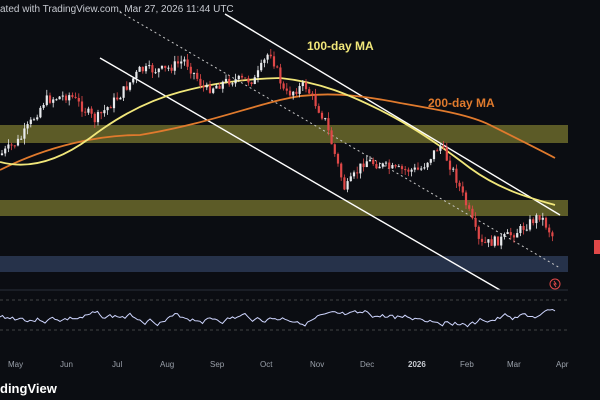  Describe the element at coordinates (300, 388) in the screenshot. I see `footer-bar: dingView` at that location.